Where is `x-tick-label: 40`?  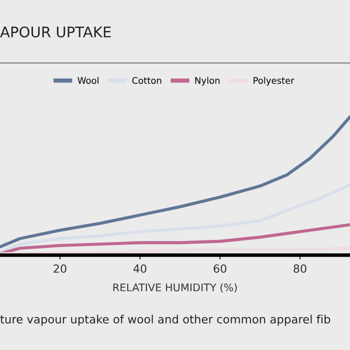 x-tick-label: 40 is located at coordinates (139, 268).